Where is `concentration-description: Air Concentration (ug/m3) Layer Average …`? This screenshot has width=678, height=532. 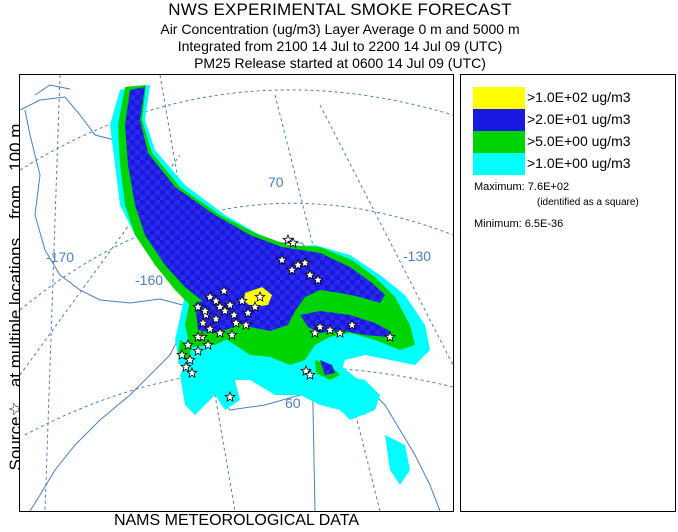 concentration-description: Air Concentration (ug/m3) Layer Average … is located at coordinates (340, 29).